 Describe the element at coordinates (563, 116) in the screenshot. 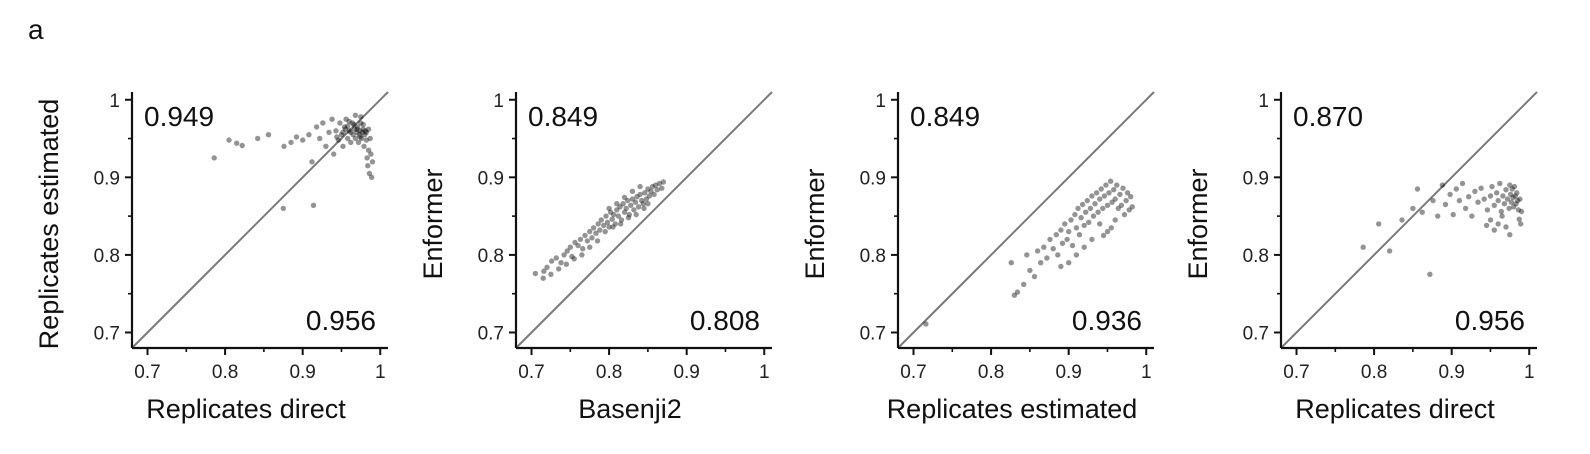

I see `correlation-top-left: 0.849` at that location.